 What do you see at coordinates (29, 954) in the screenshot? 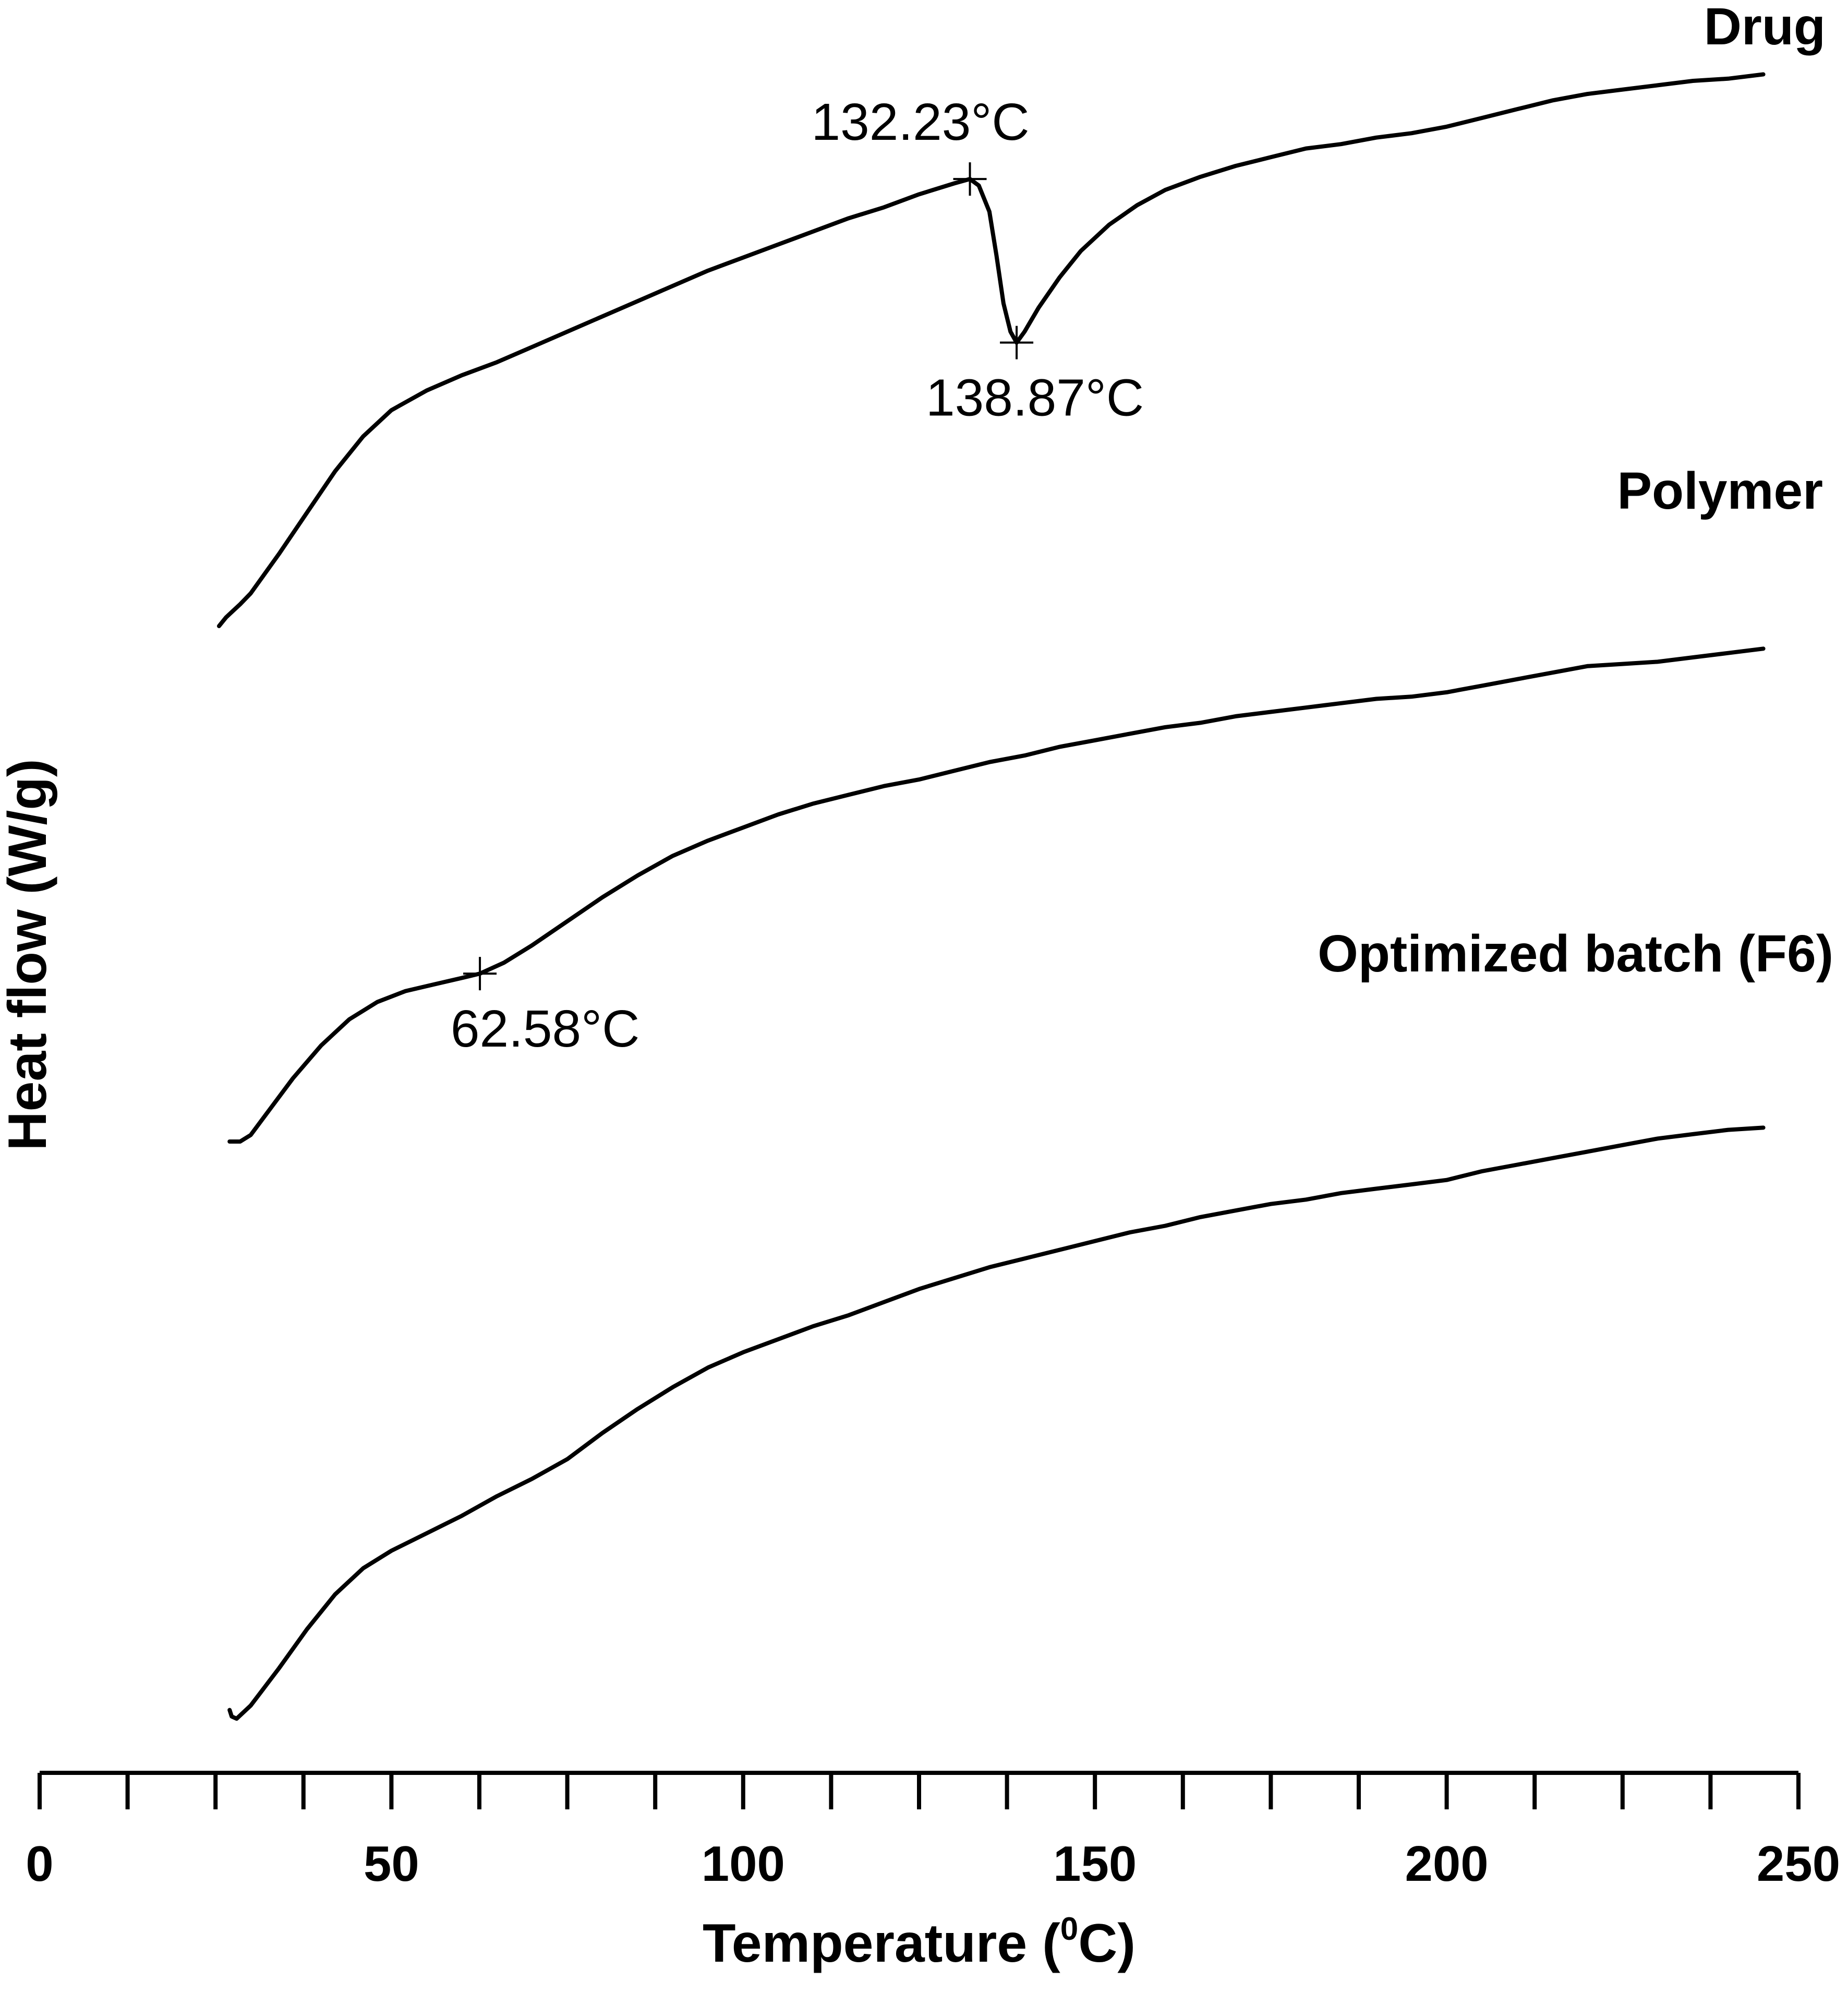
I see `y-axis-title: Heat flow (W/g)` at bounding box center [29, 954].